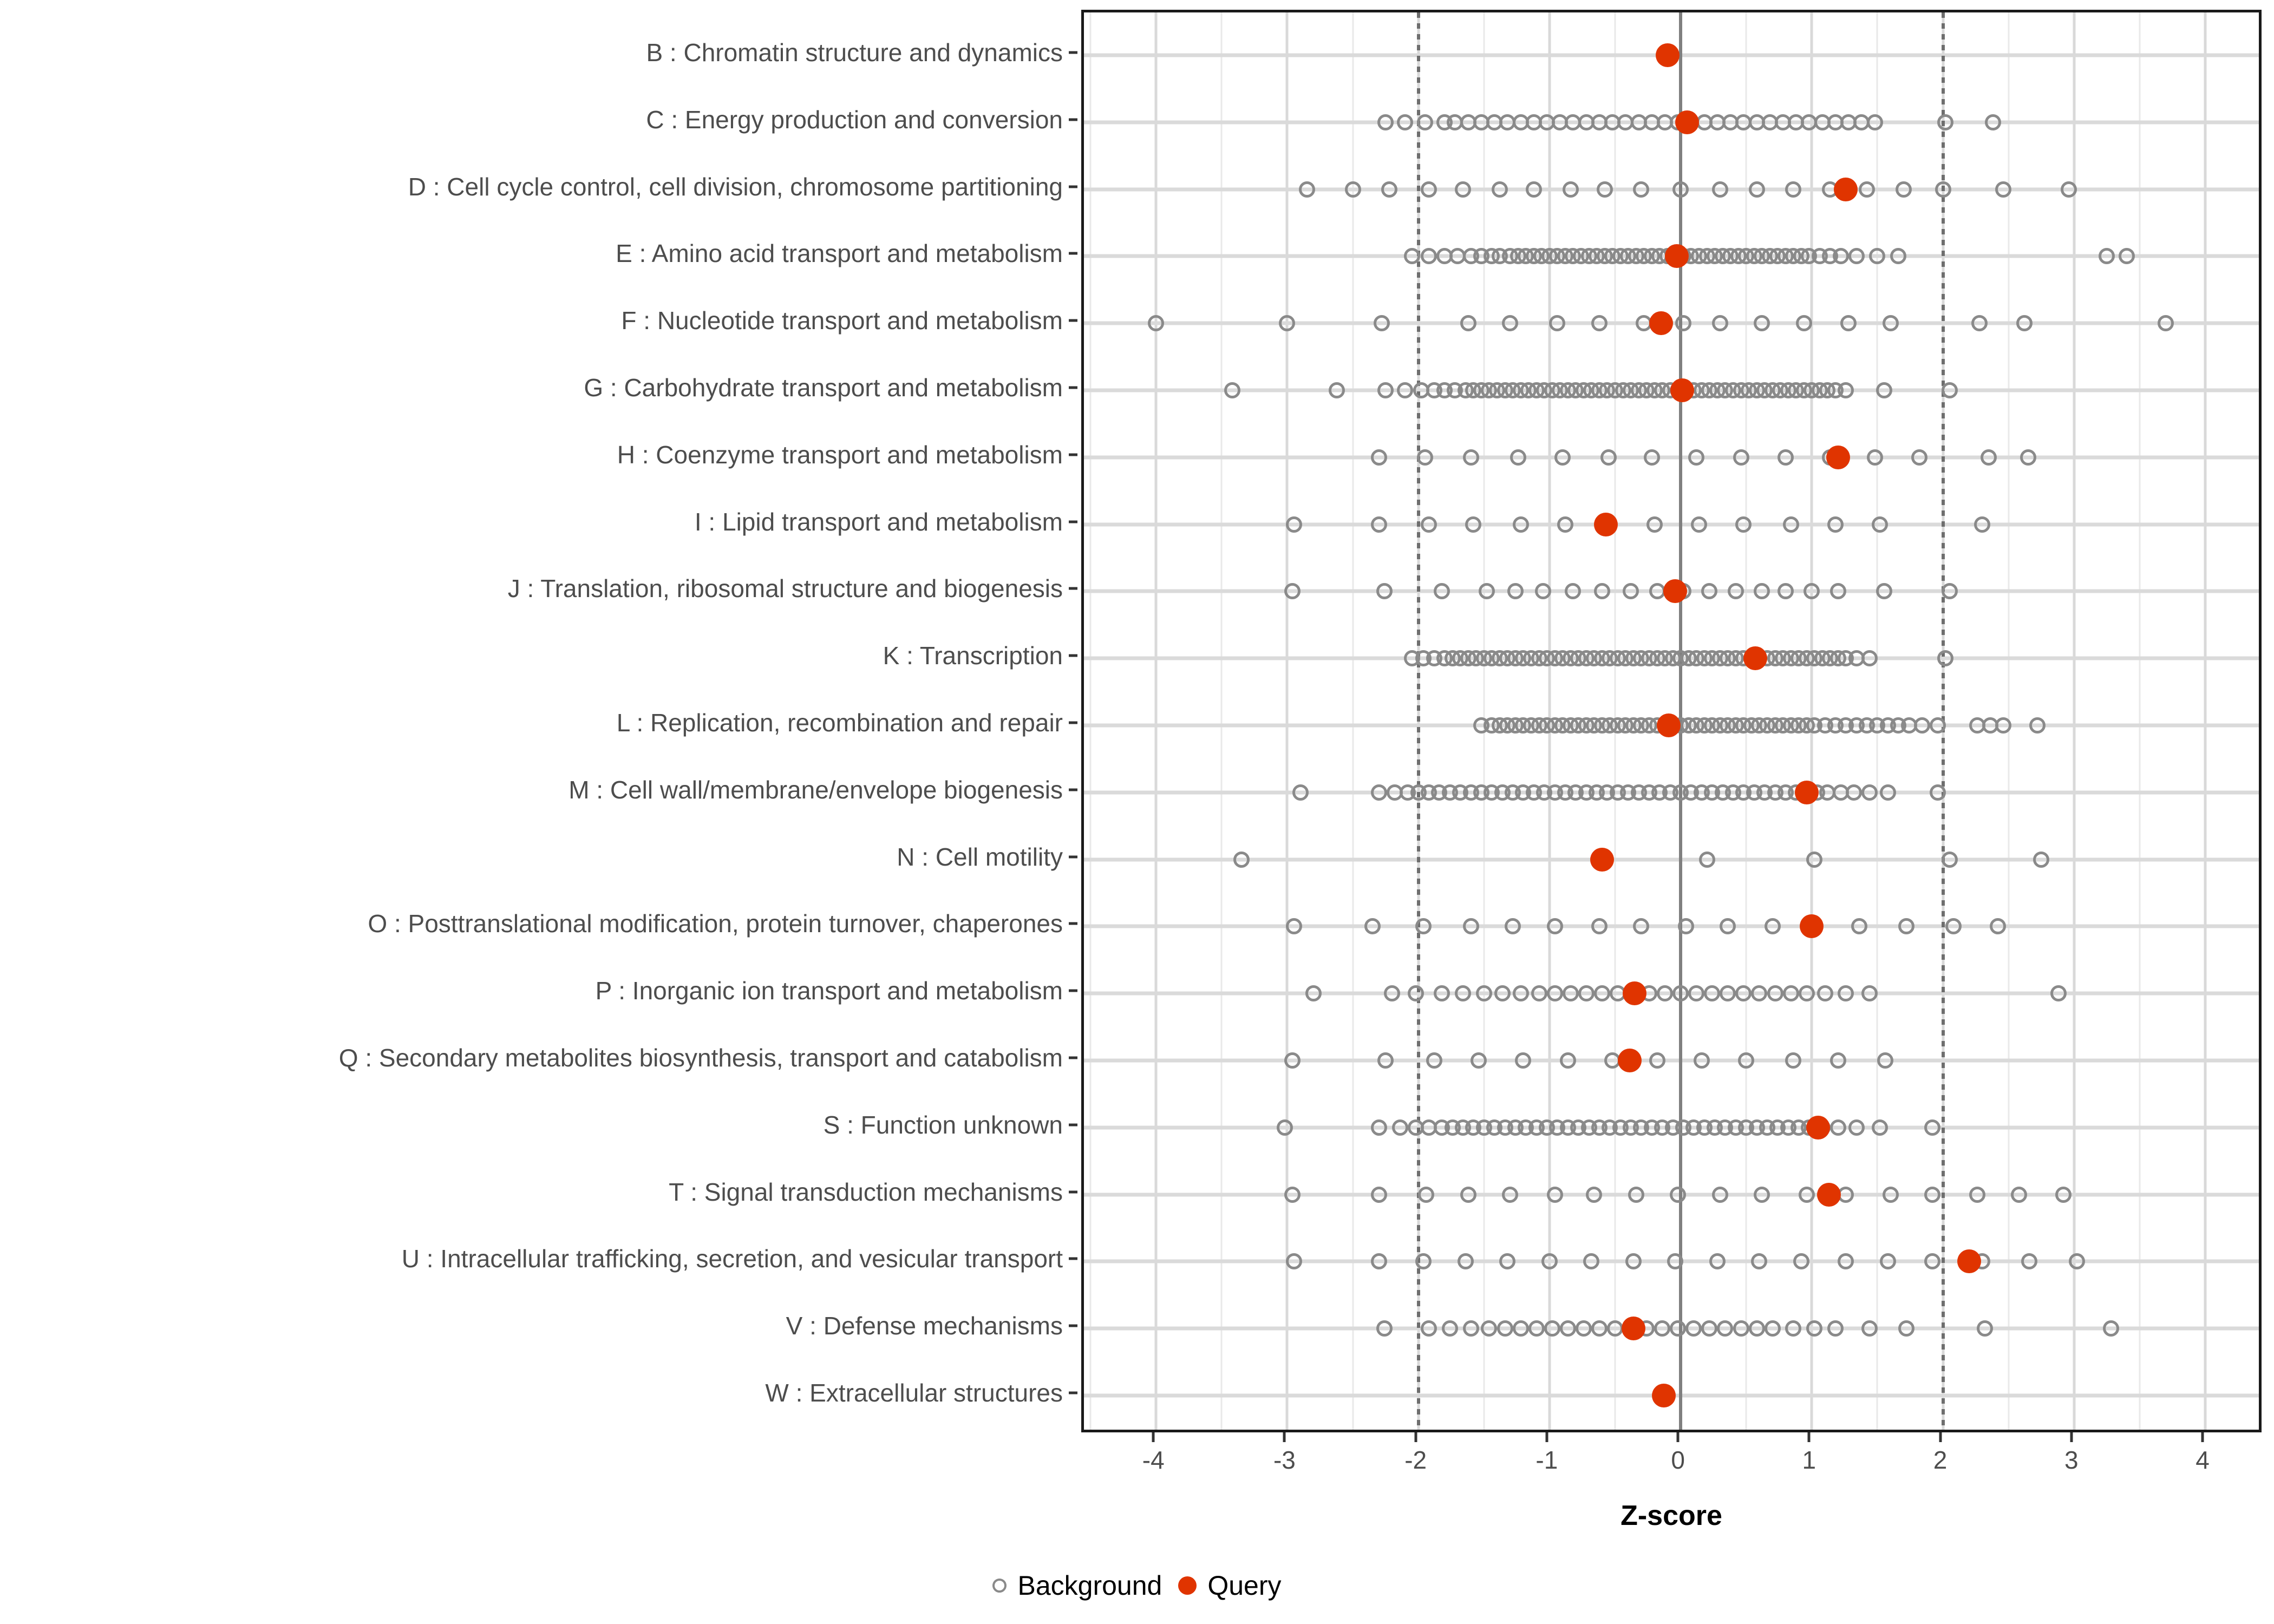  What do you see at coordinates (1154, 1460) in the screenshot?
I see `x-axis-tick-label: -4` at bounding box center [1154, 1460].